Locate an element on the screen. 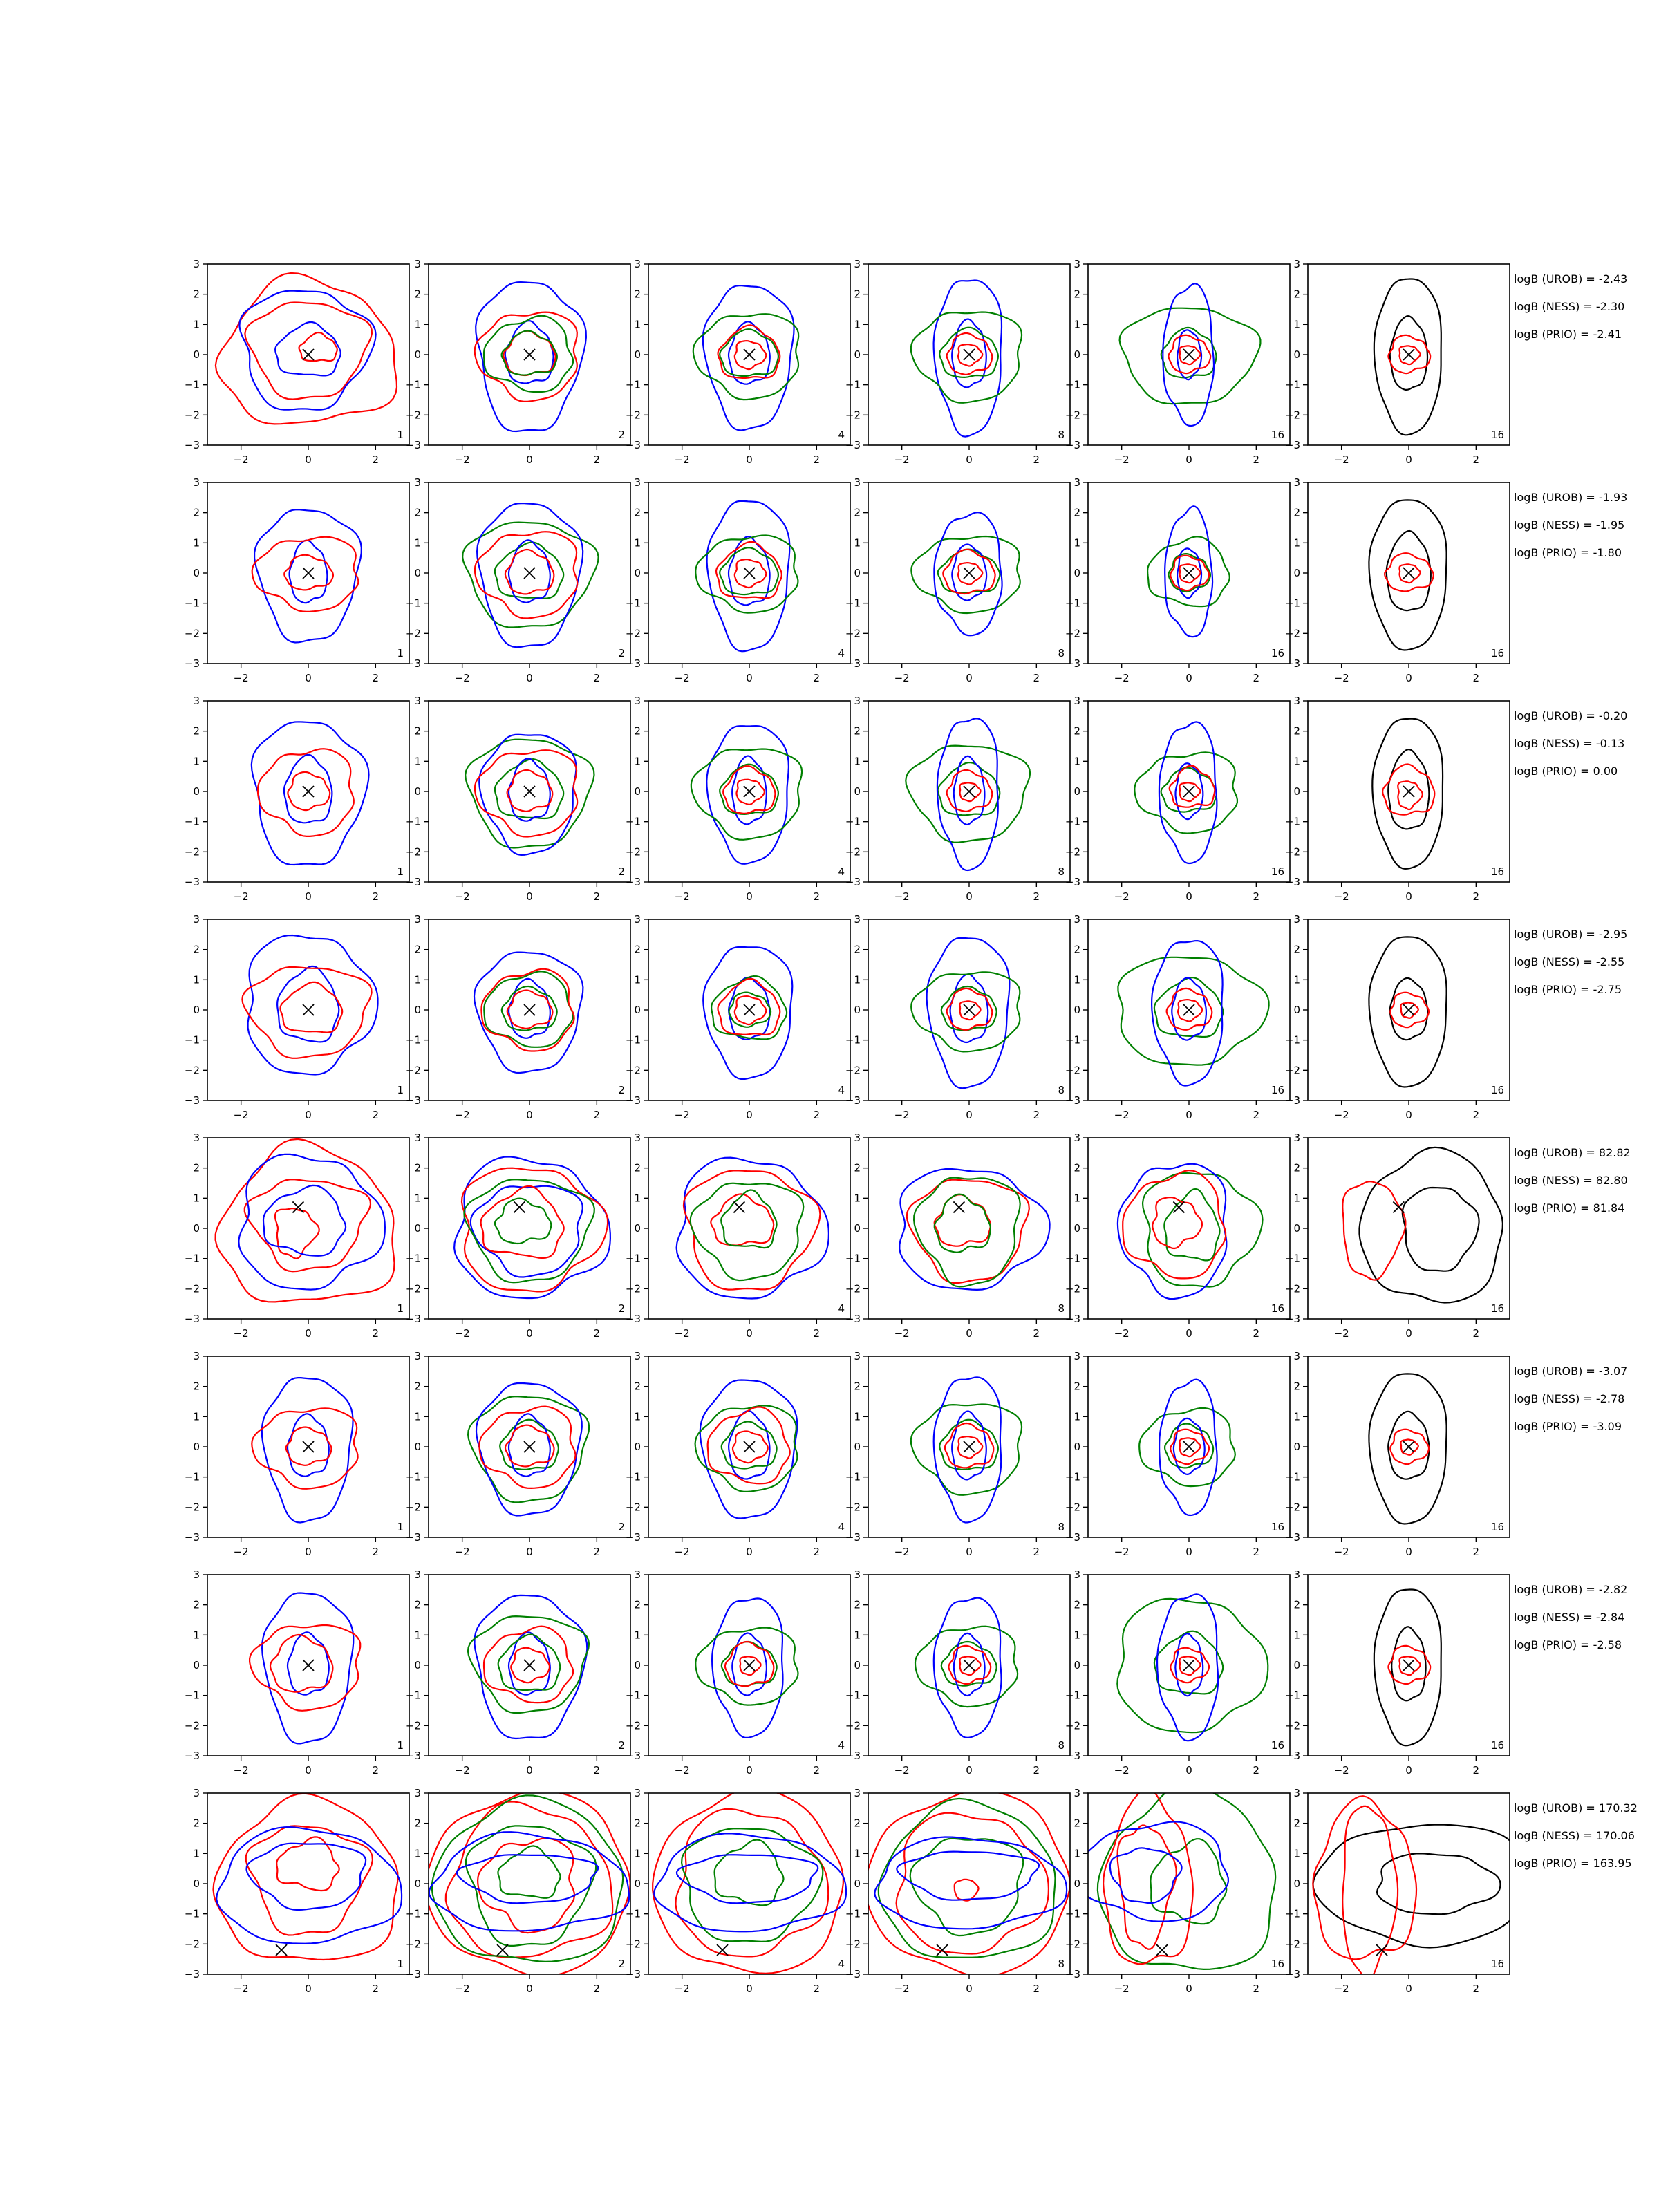 The width and height of the screenshot is (1659, 2212). logb-annotation: logB (PRIO) = -2.75 is located at coordinates (1568, 990).